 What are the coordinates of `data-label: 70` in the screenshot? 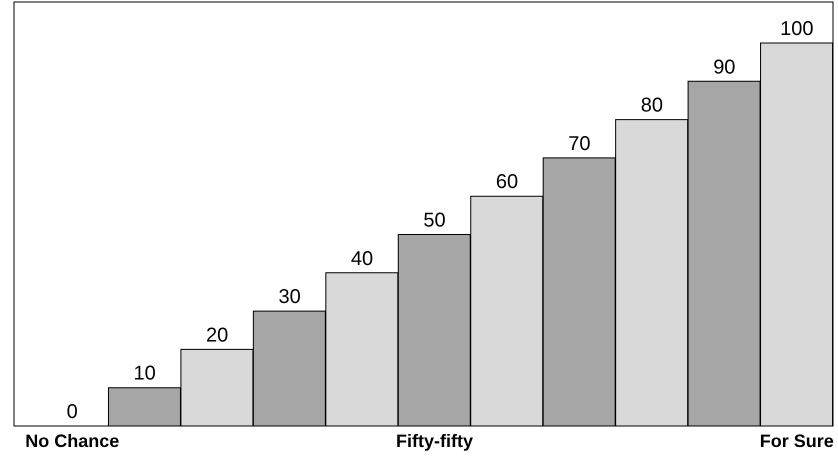 It's located at (579, 143).